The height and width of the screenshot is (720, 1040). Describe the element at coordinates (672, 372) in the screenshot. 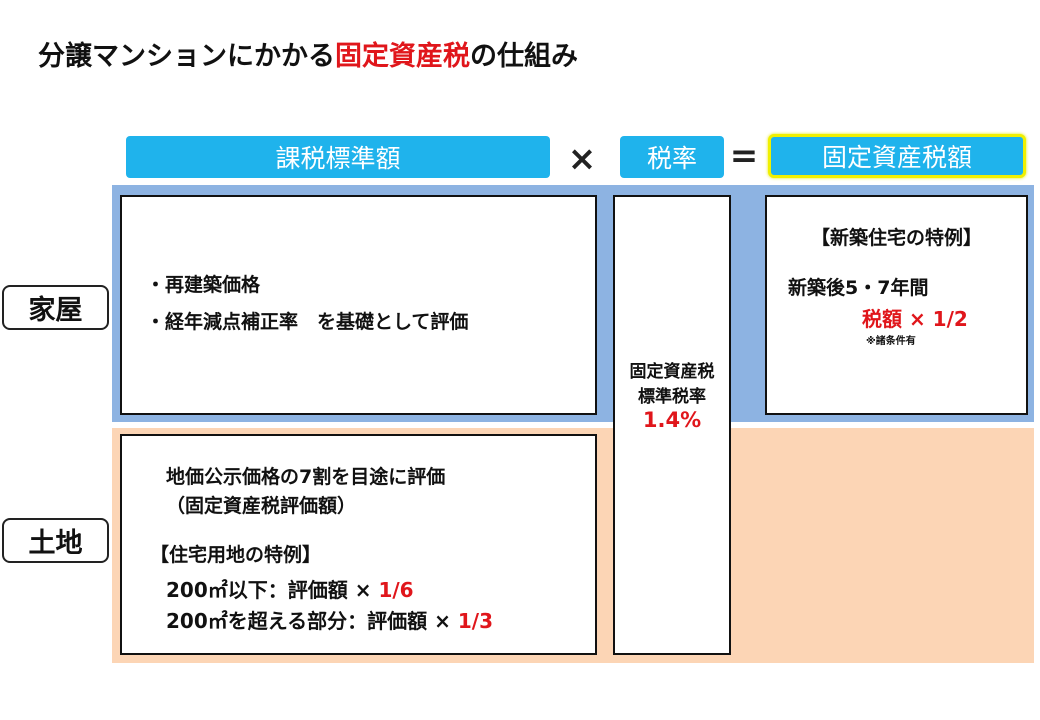

I see `rate-line1: 固定資産税` at that location.